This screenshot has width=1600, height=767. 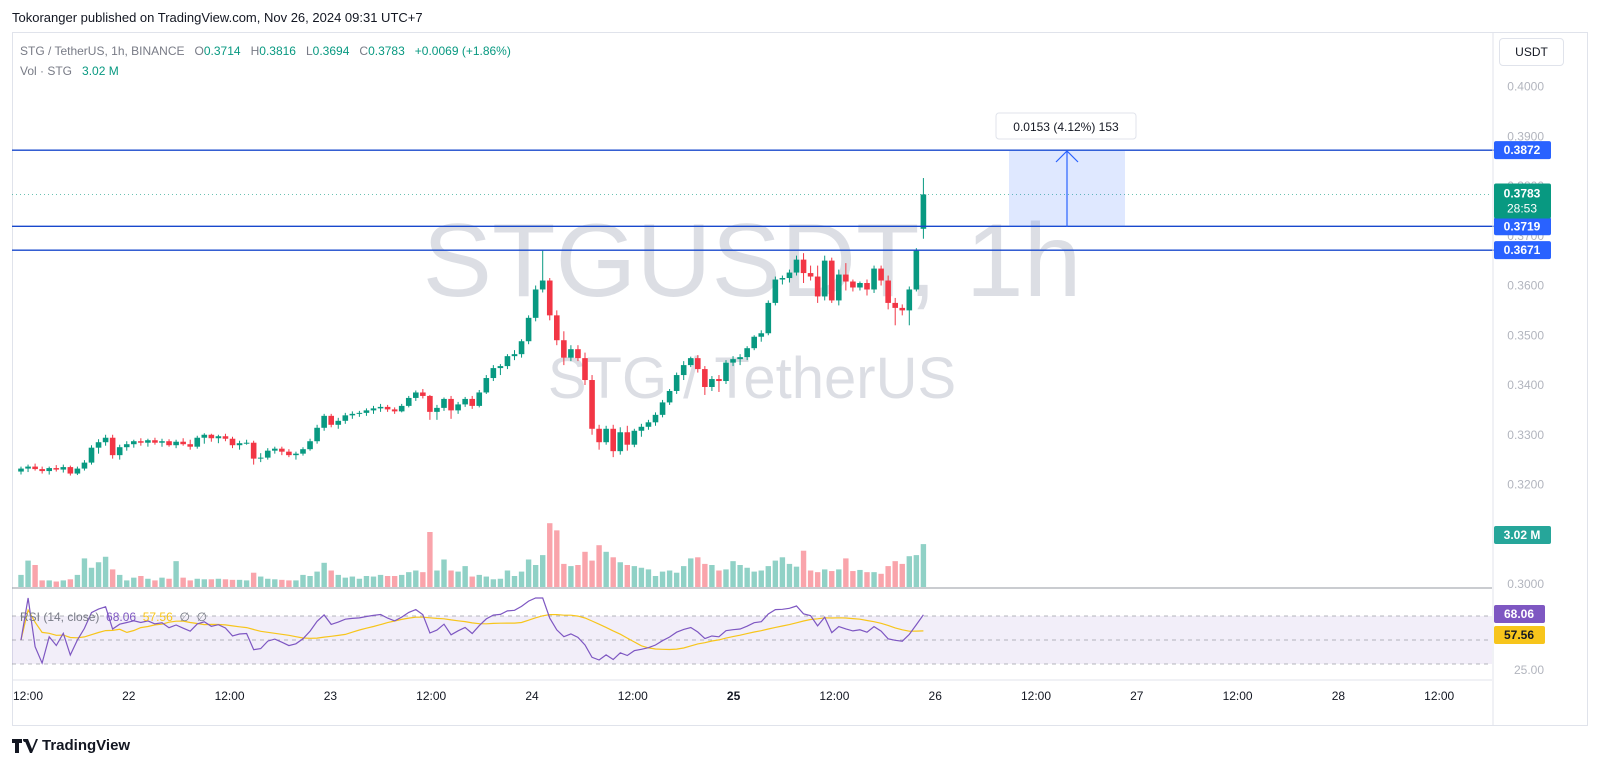 What do you see at coordinates (1519, 635) in the screenshot?
I see `rsi-ma-tag` at bounding box center [1519, 635].